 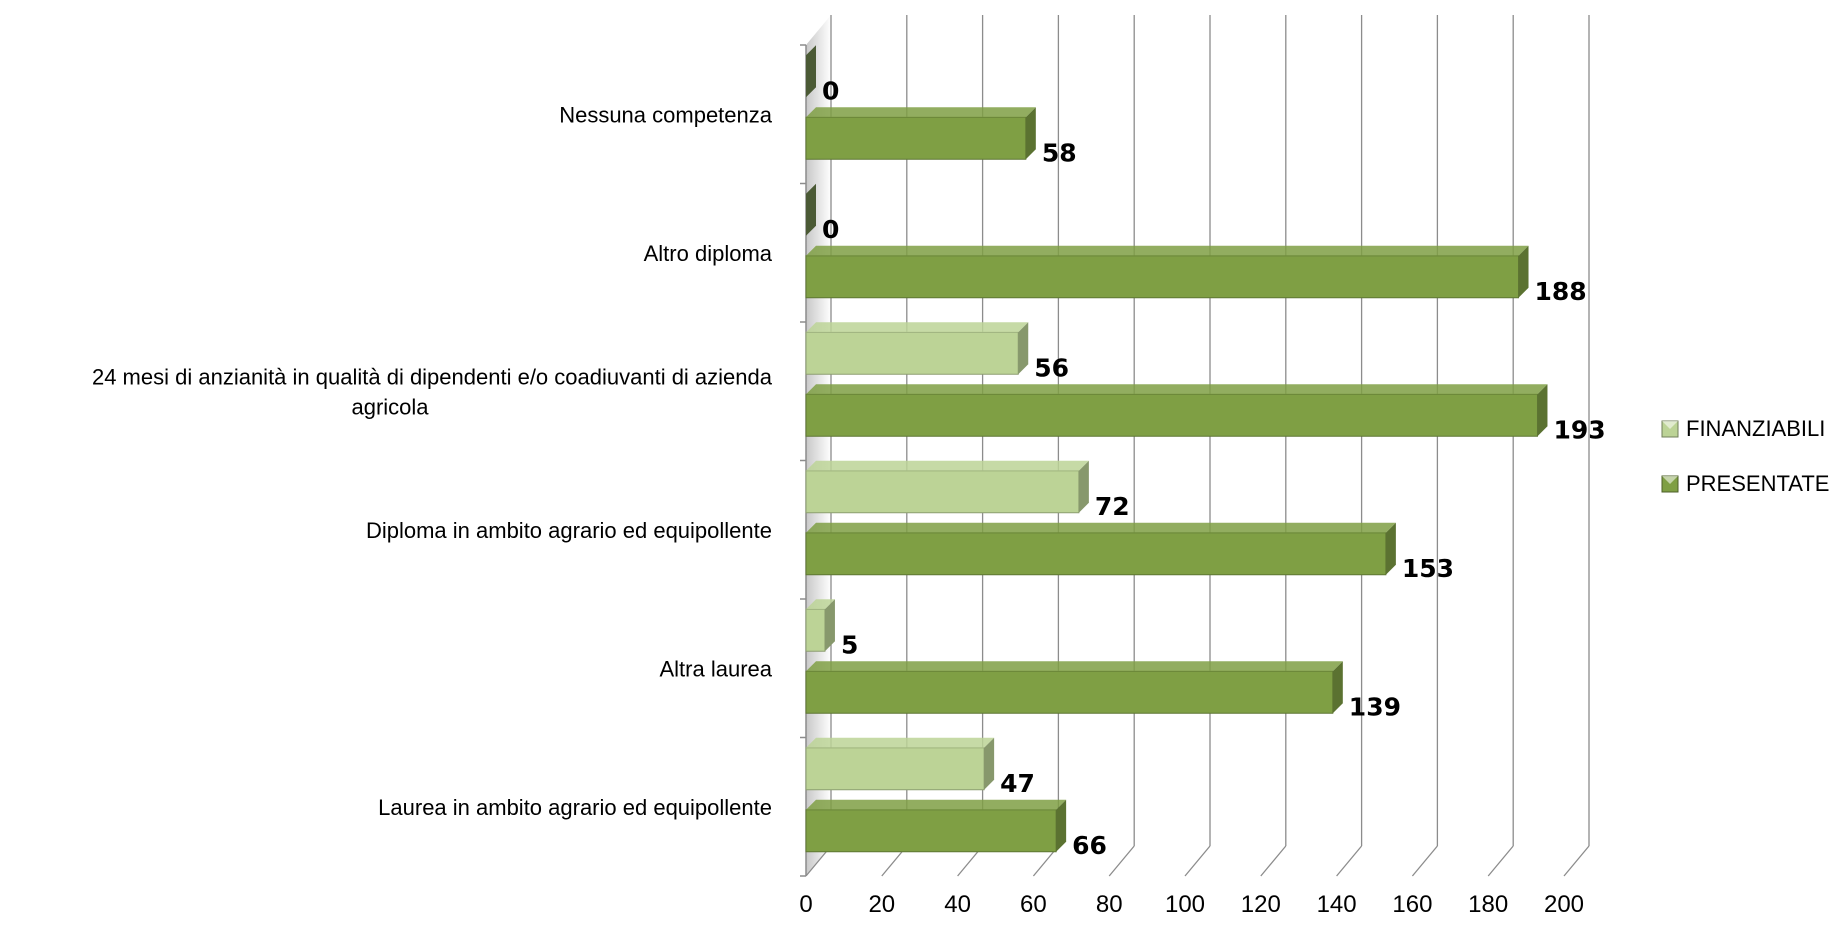 What do you see at coordinates (1337, 904) in the screenshot?
I see `x-tick-label: 140` at bounding box center [1337, 904].